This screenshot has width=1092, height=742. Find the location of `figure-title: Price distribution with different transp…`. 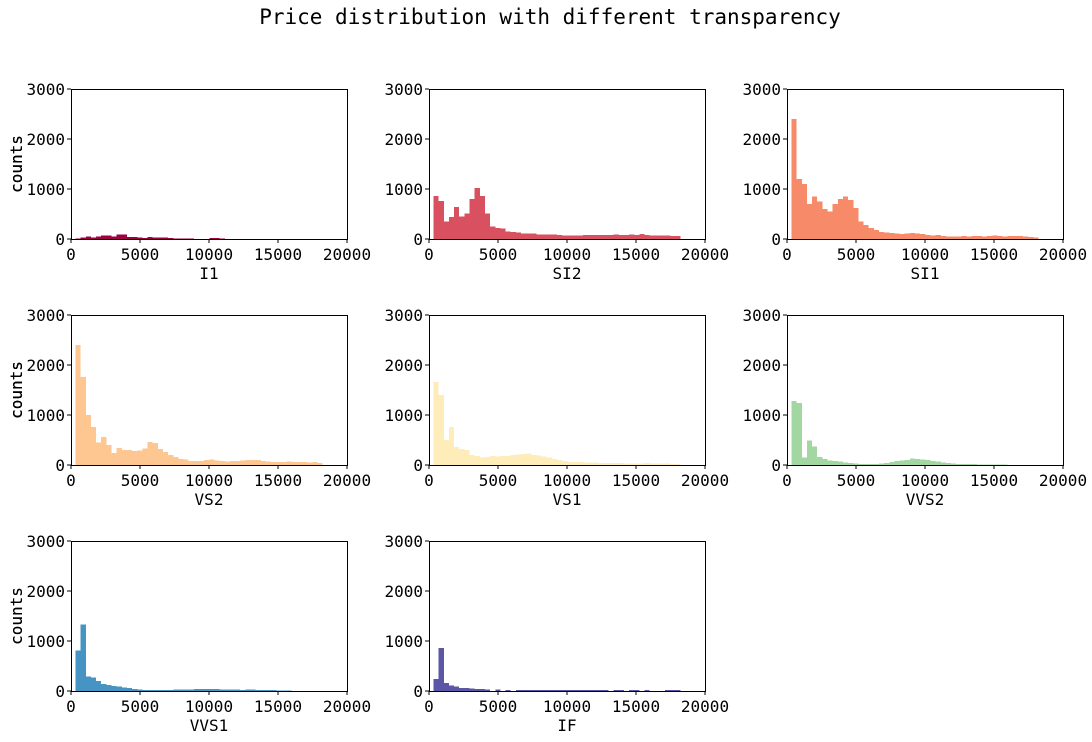

figure-title: Price distribution with different transp… is located at coordinates (550, 17).